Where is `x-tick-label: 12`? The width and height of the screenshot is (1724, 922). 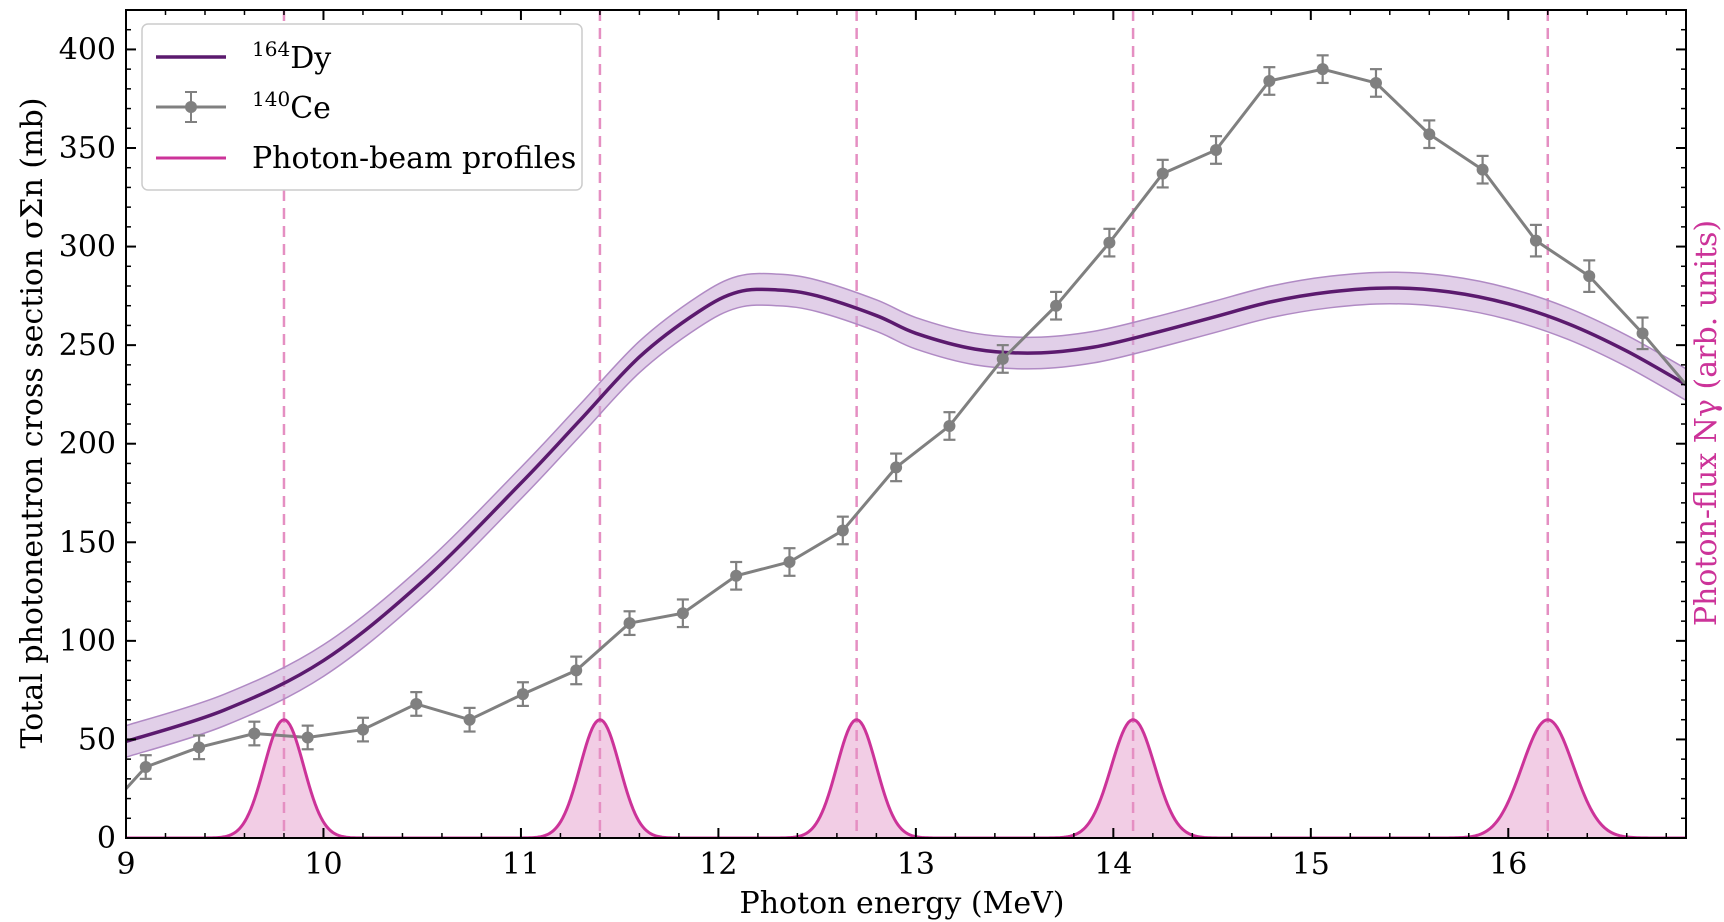 x-tick-label: 12 is located at coordinates (718, 864).